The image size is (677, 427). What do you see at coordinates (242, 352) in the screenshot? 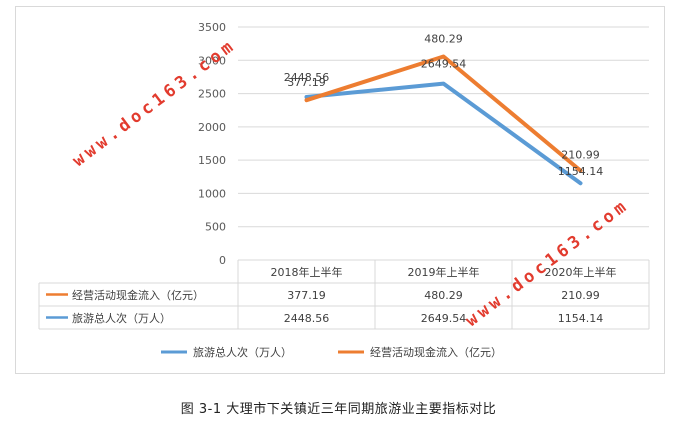
I see `legend-label: 旅游总人次（万人）` at bounding box center [242, 352].